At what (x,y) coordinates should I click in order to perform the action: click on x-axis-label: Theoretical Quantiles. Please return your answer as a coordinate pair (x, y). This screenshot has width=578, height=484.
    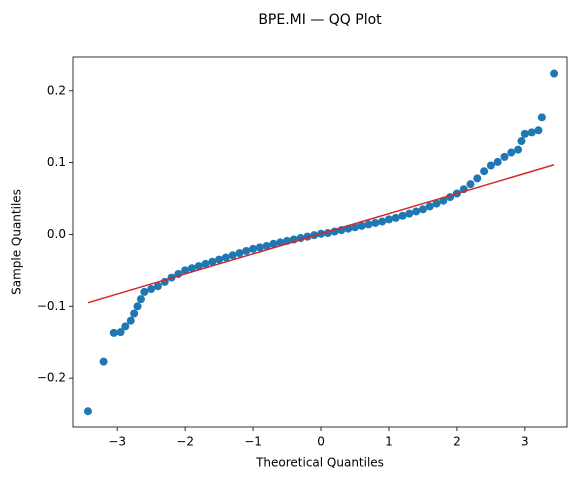
    Looking at the image, I should click on (319, 463).